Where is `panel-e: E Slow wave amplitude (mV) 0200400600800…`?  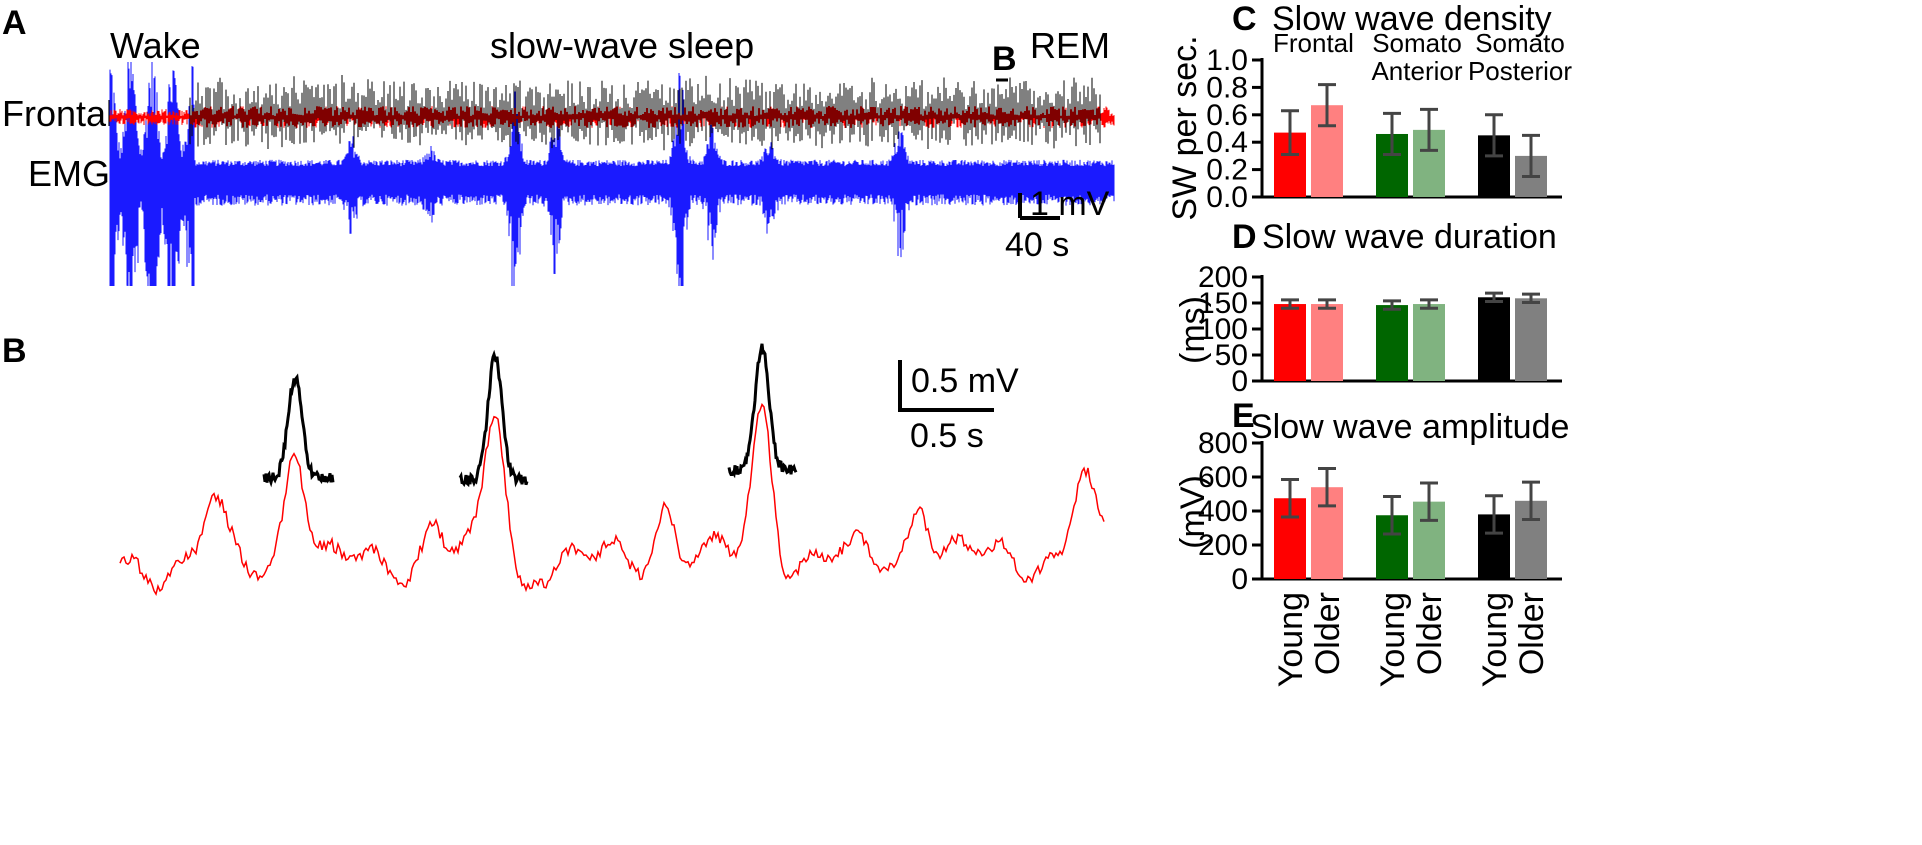 panel-e: E Slow wave amplitude (mV) 0200400600800… is located at coordinates (1371, 542).